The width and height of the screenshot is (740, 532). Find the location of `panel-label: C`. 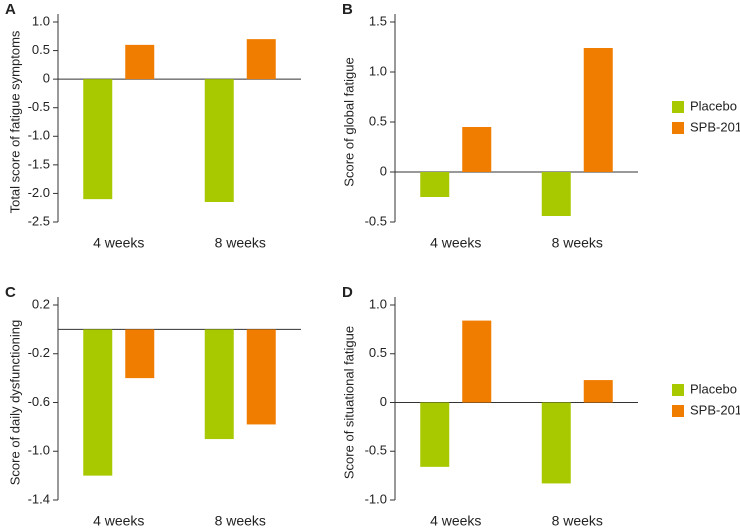

panel-label: C is located at coordinates (10, 292).